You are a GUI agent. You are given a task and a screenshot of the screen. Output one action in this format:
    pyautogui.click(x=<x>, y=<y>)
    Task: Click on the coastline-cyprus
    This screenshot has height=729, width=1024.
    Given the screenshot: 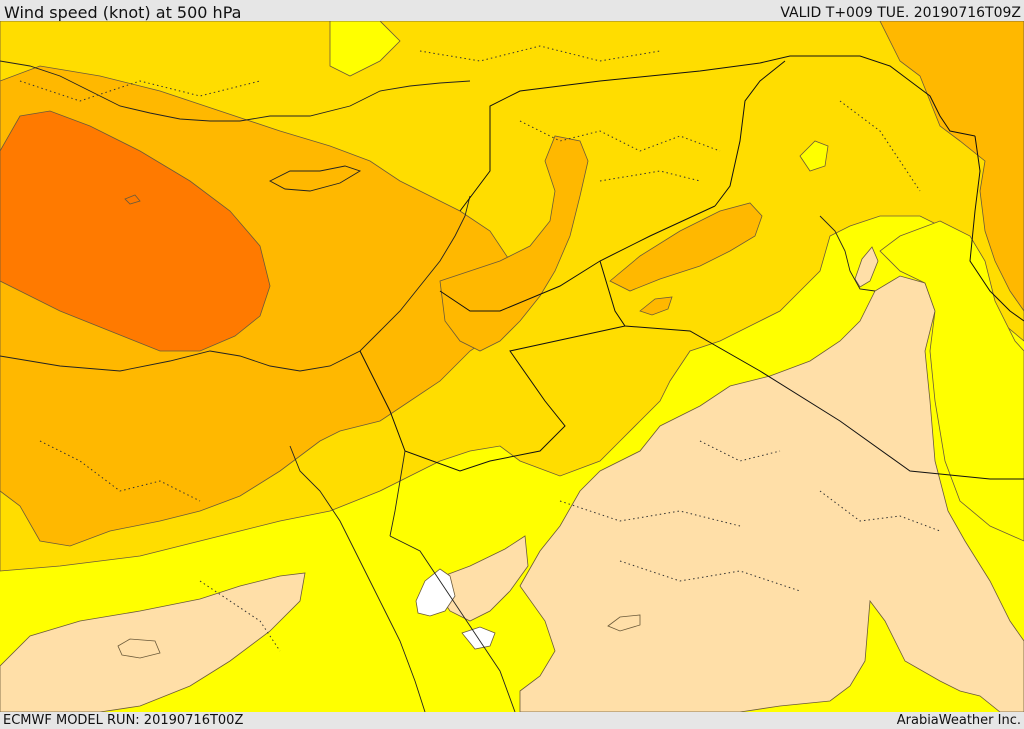 What is the action you would take?
    pyautogui.click(x=315, y=178)
    